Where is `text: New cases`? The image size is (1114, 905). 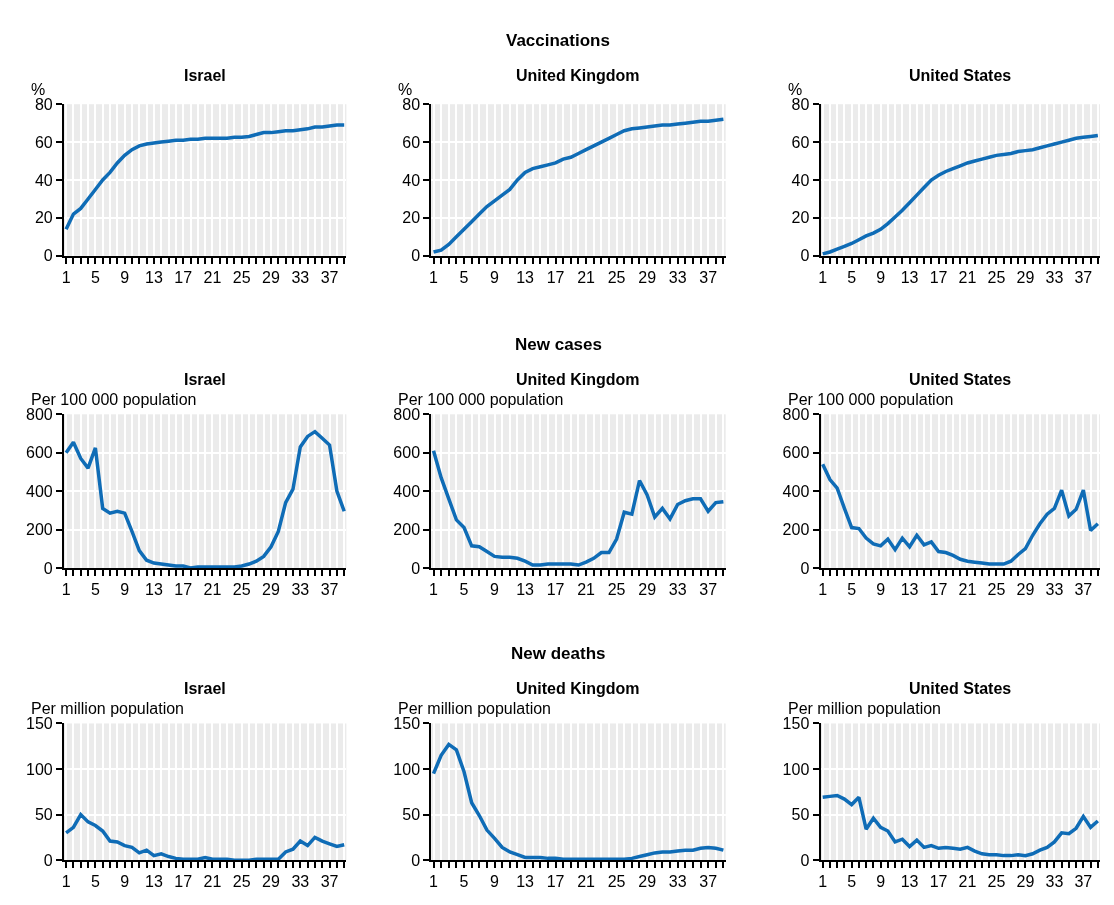
text: New cases is located at coordinates (558, 344).